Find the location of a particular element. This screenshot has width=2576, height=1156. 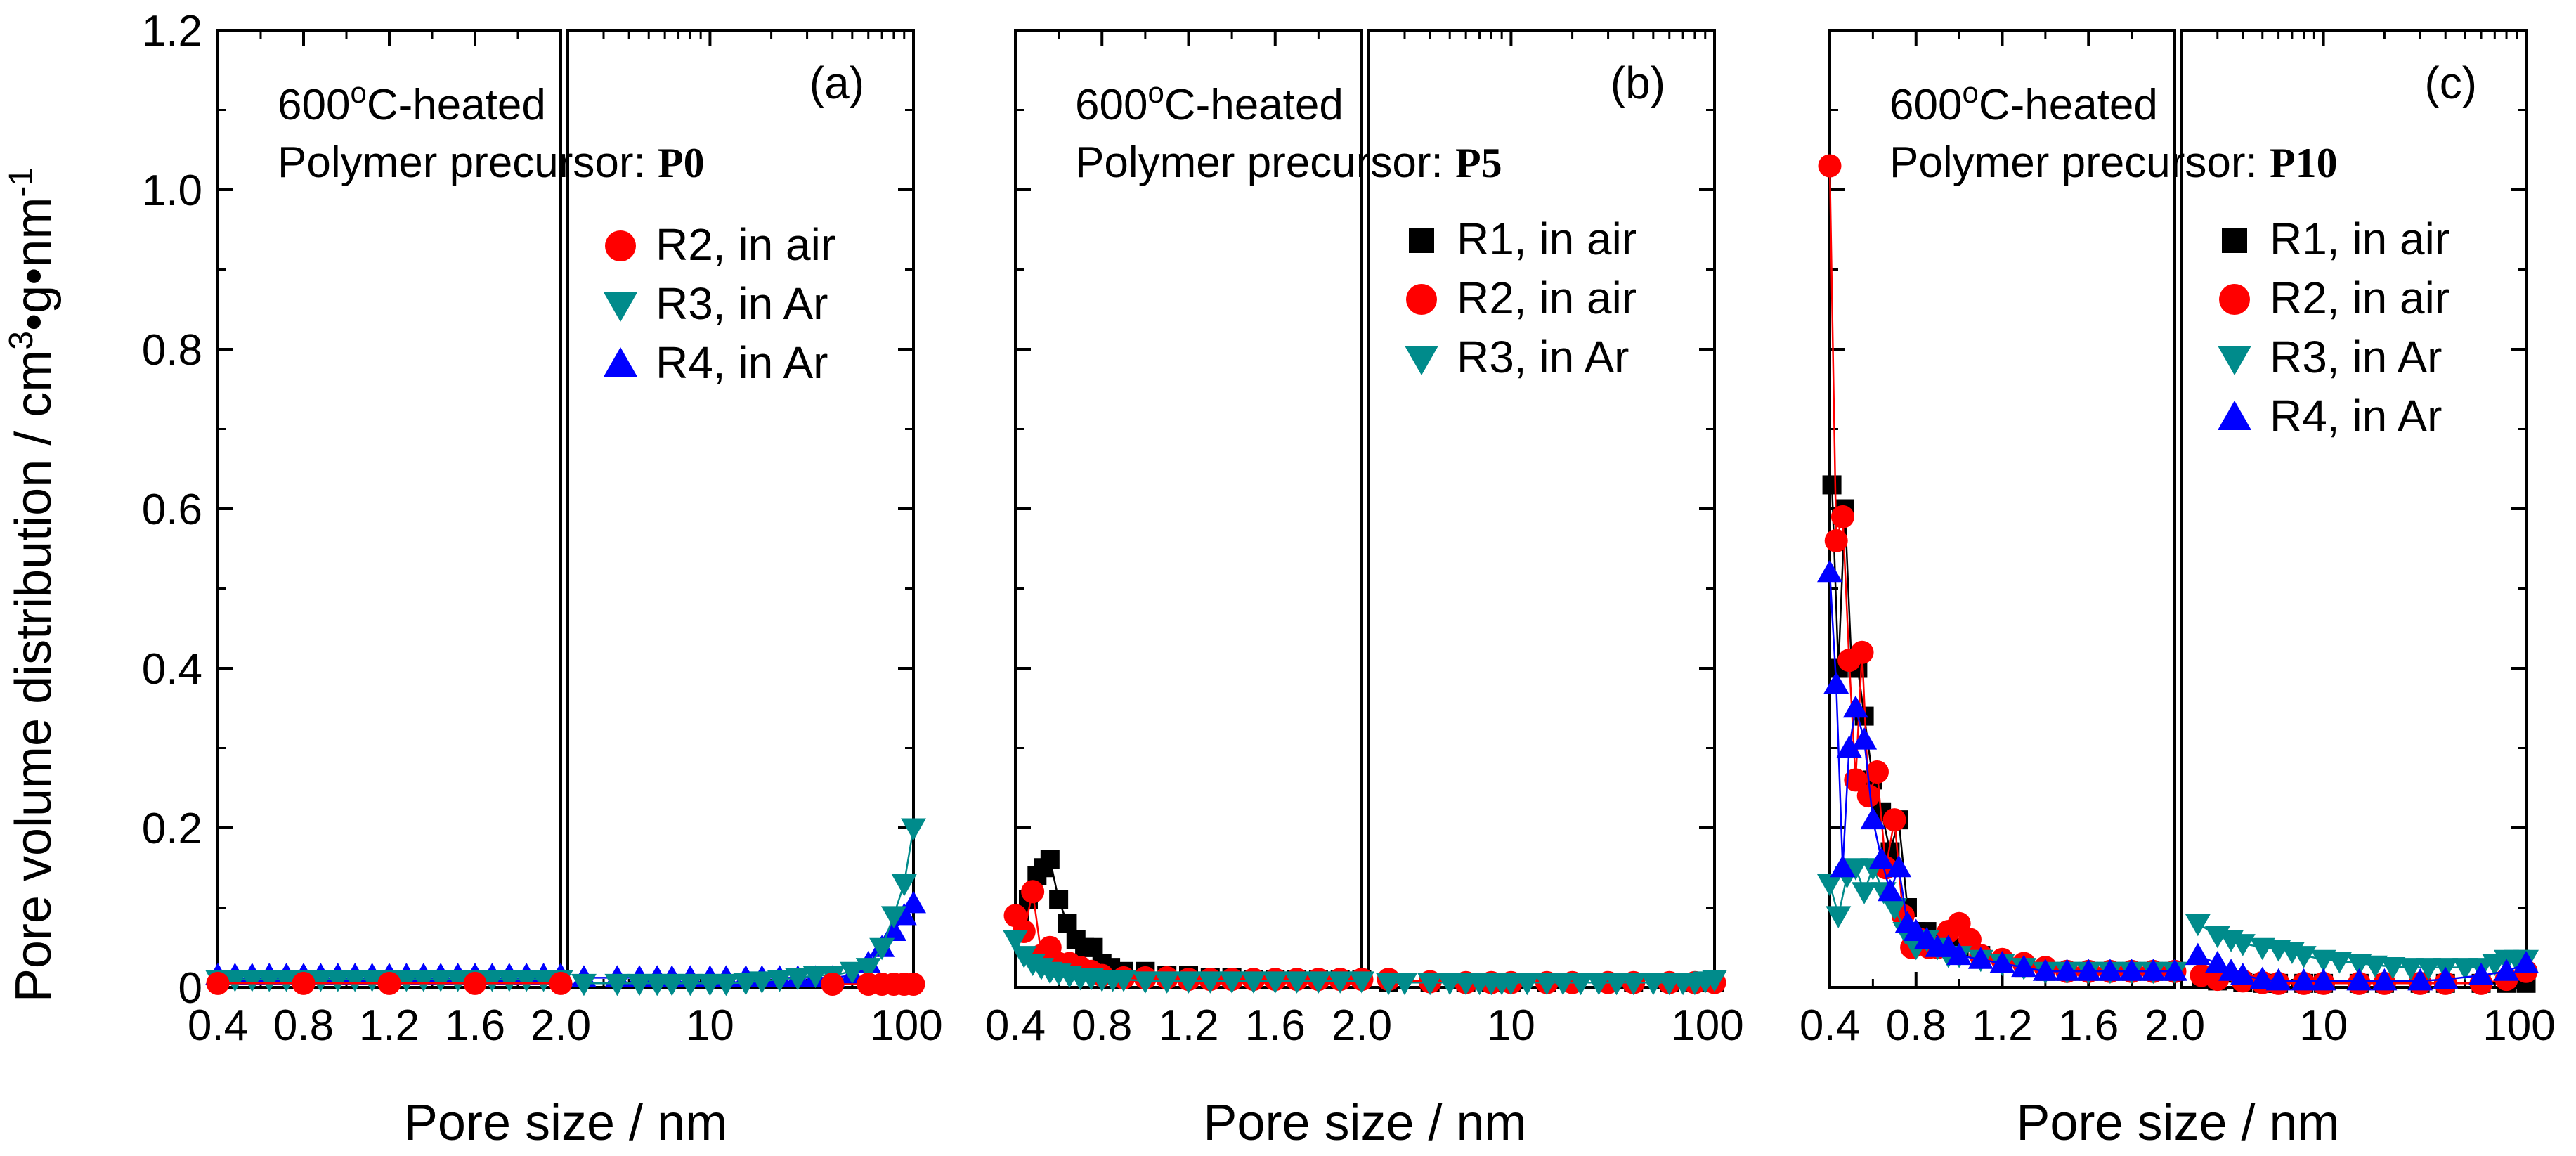

panel-letter: (b) is located at coordinates (1638, 83).